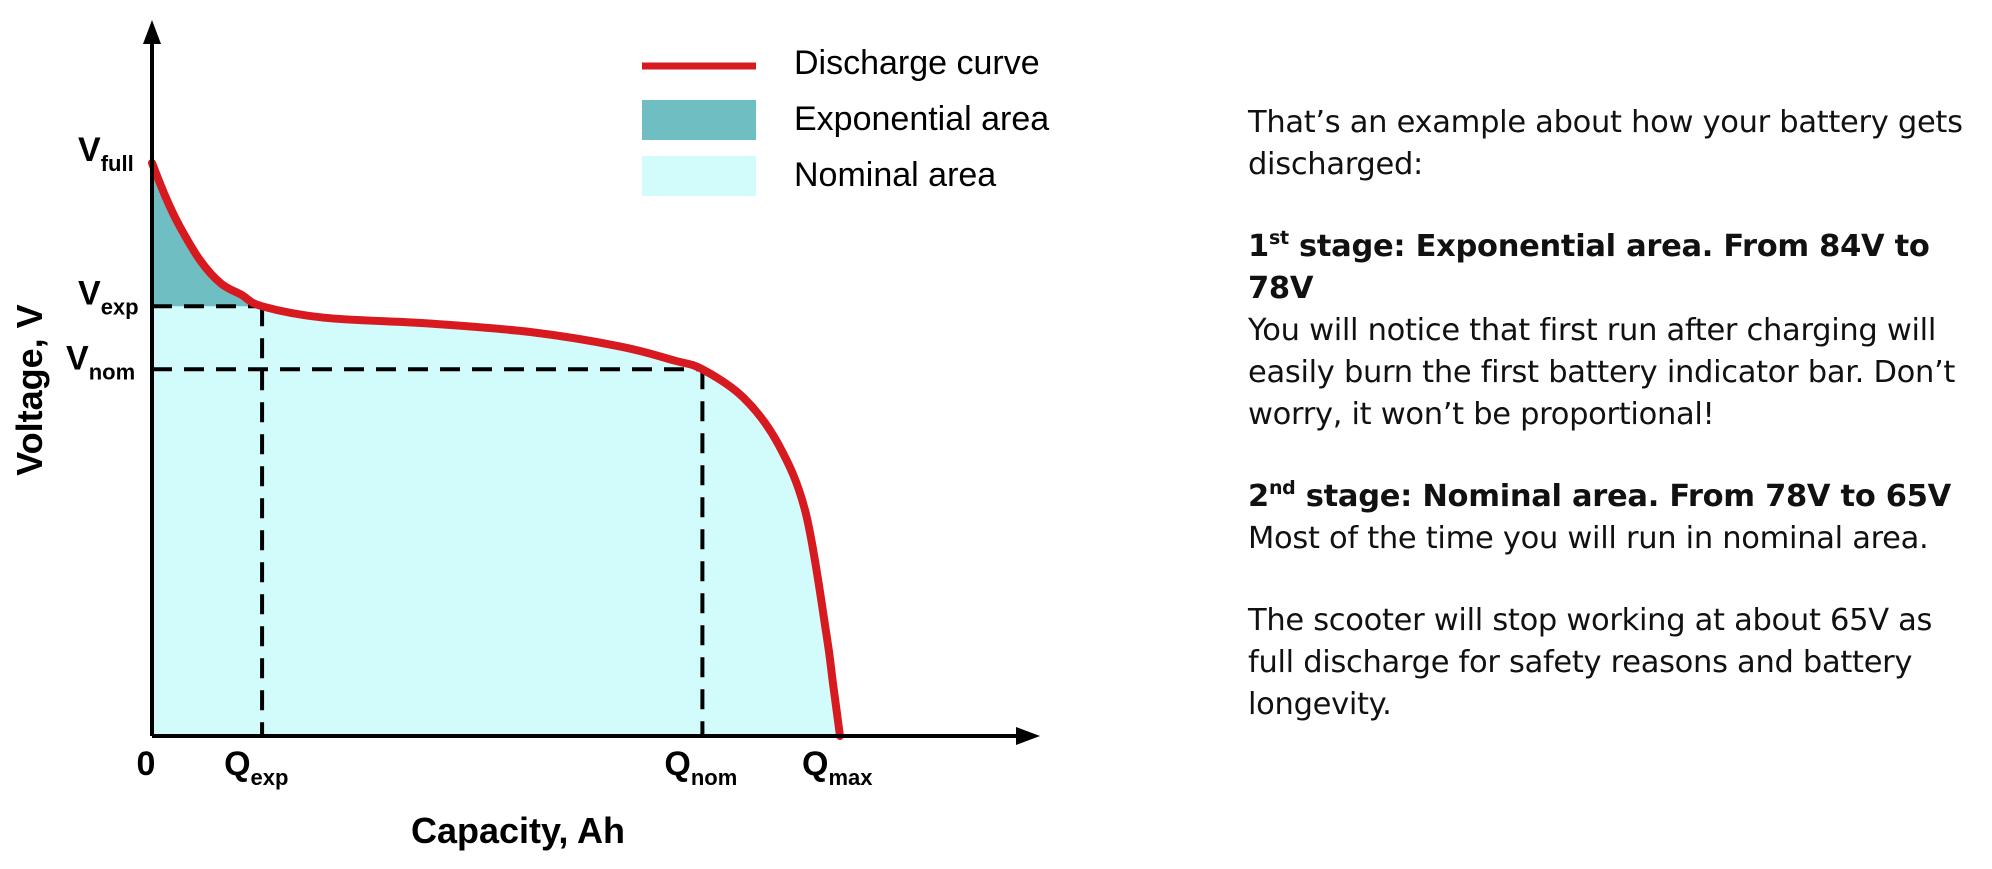 Image resolution: width=1992 pixels, height=869 pixels. Describe the element at coordinates (1028, 736) in the screenshot. I see `x-axis-arrow-icon` at that location.